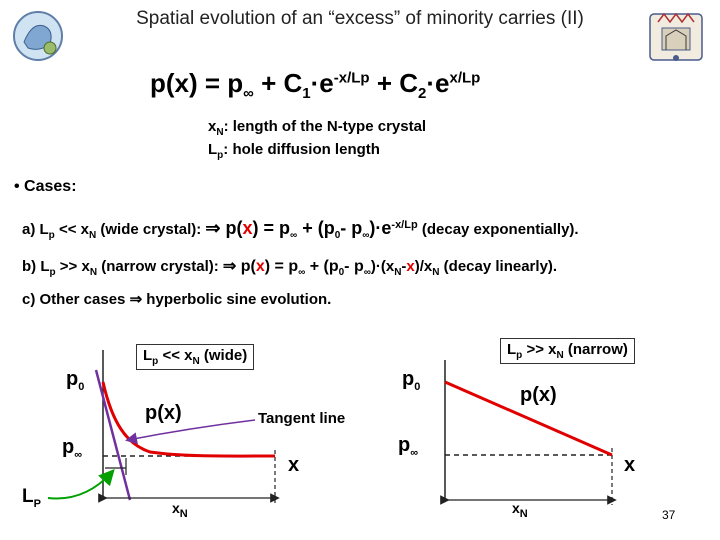  I want to click on right-p0-label: p0, so click(411, 380).